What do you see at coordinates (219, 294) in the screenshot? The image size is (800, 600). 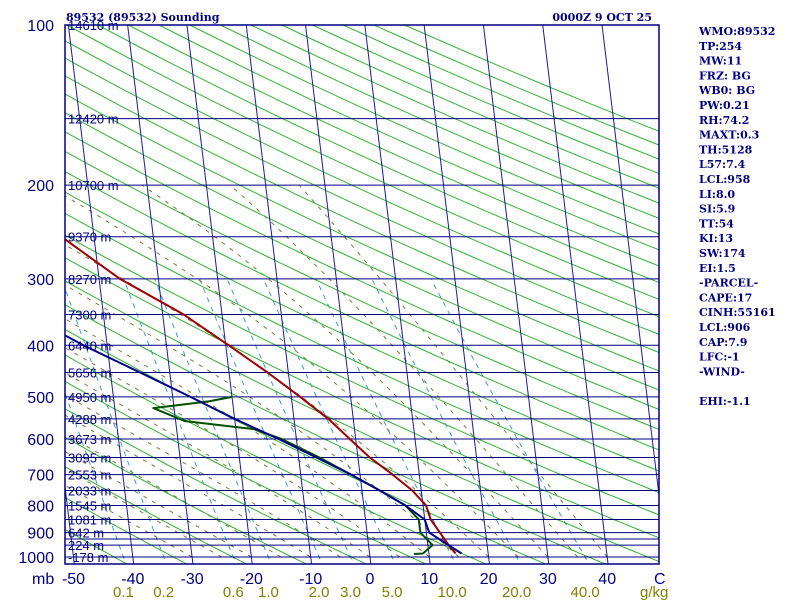 I see `isotherm--20` at bounding box center [219, 294].